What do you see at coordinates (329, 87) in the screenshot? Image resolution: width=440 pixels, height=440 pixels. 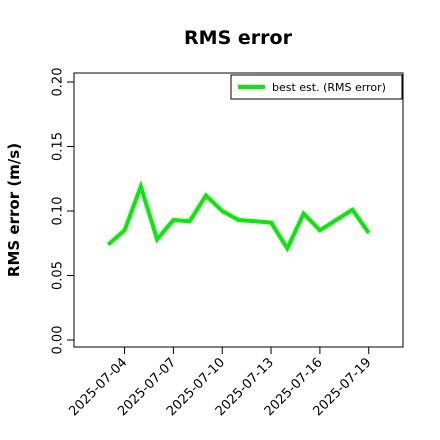 I see `legend-label: best est. (RMS error)` at bounding box center [329, 87].